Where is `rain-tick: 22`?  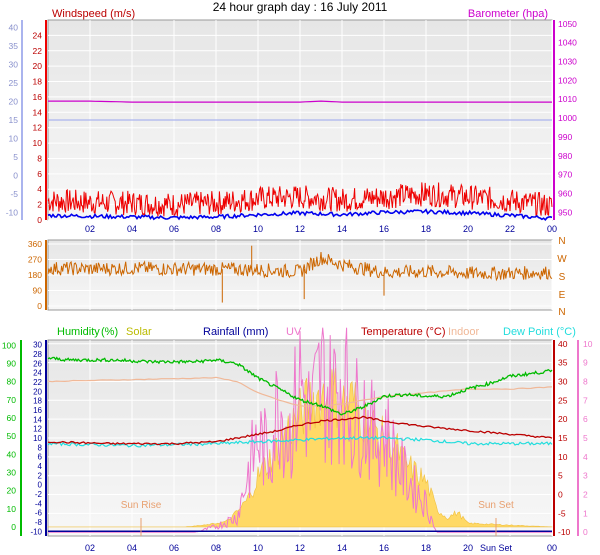
rain-tick: 22 is located at coordinates (37, 382).